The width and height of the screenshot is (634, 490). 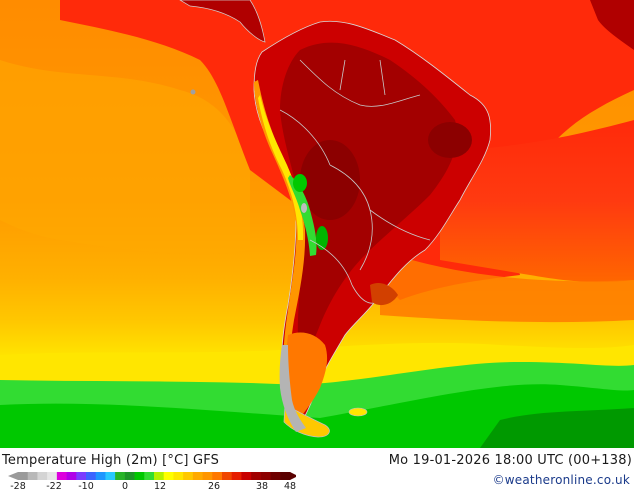 I want to click on southern-andes-grey, so click(x=292, y=388).